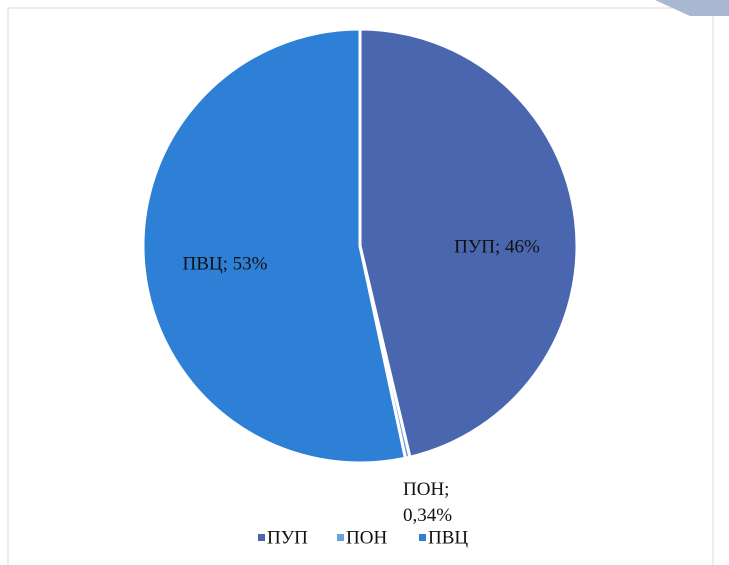 Image resolution: width=729 pixels, height=565 pixels. Describe the element at coordinates (692, 8) in the screenshot. I see `corner-decoration` at that location.